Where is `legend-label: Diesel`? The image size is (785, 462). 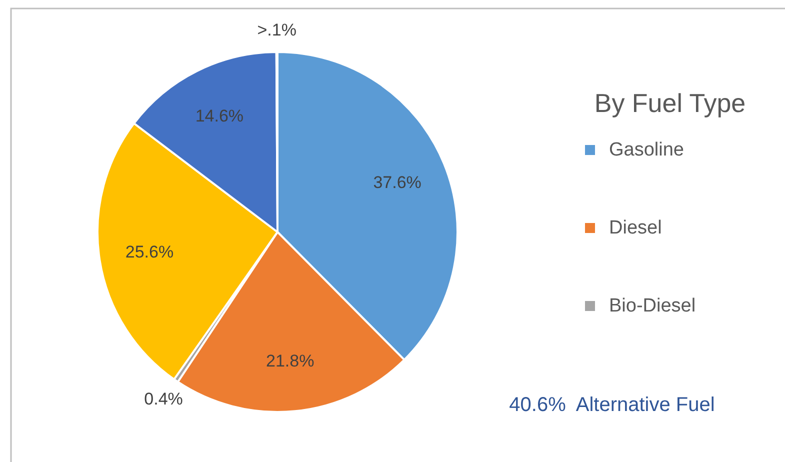 legend-label: Diesel is located at coordinates (635, 228).